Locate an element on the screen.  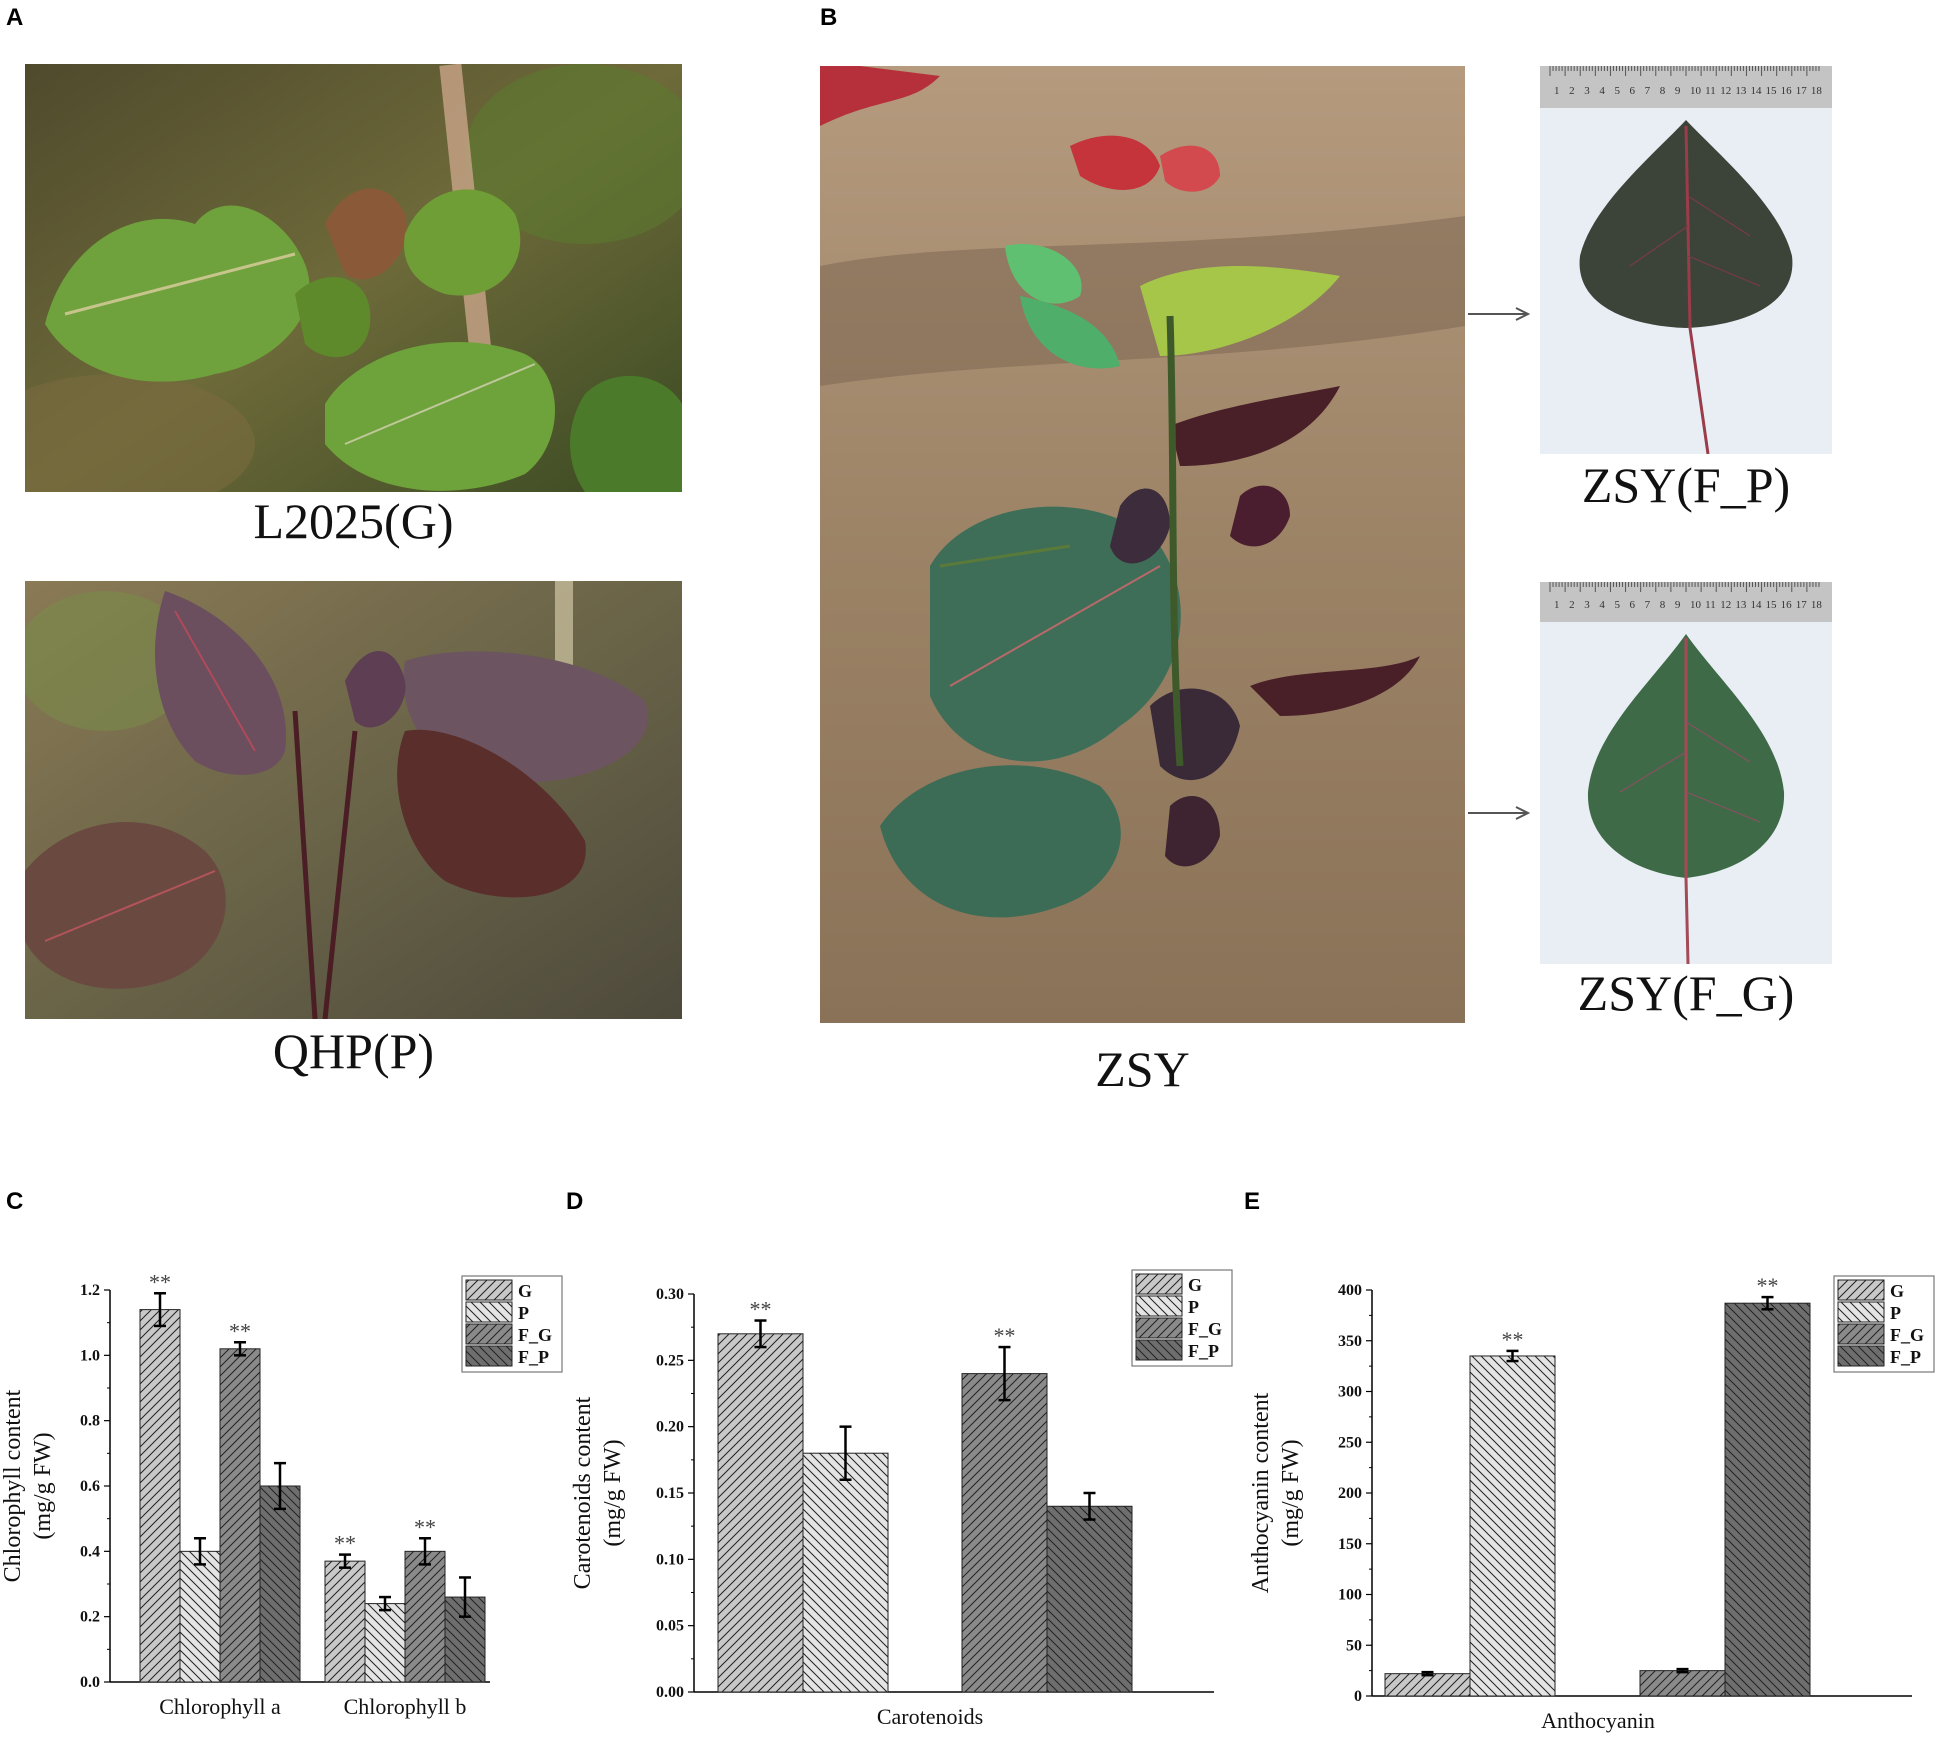
legend: GPF_GF_P is located at coordinates (512, 1324).